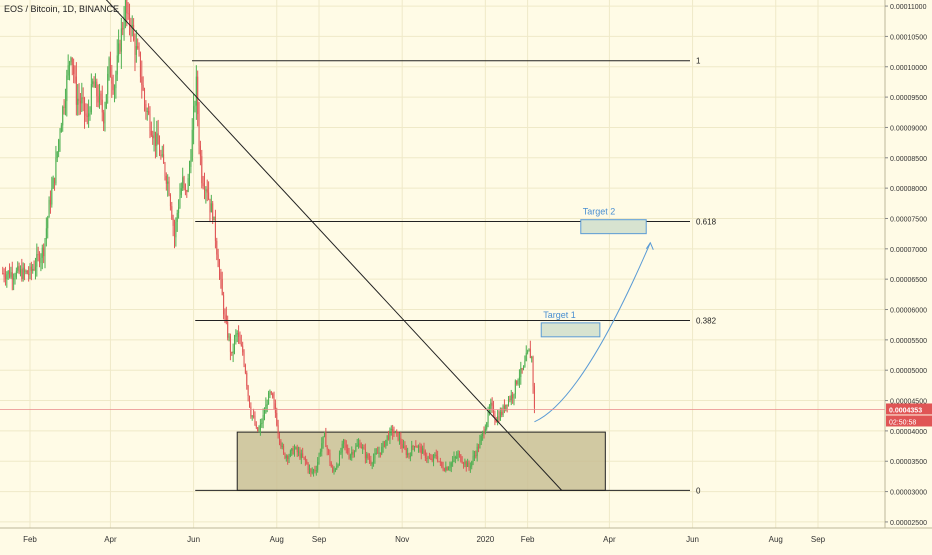  I want to click on countdown-badge, so click(909, 421).